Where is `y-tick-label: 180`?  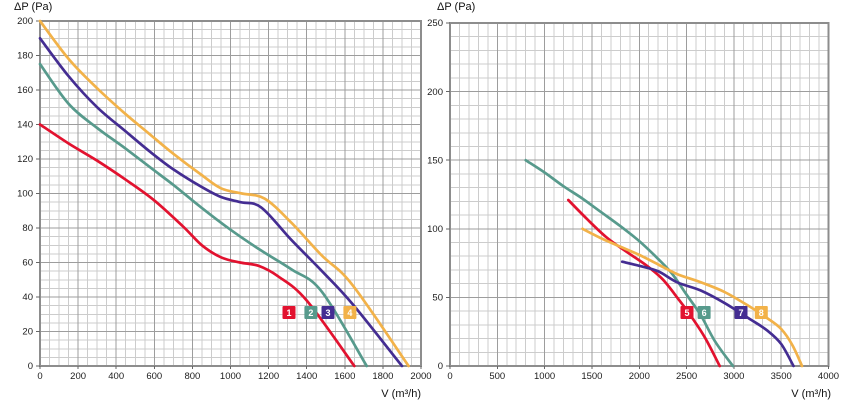
y-tick-label: 180 is located at coordinates (25, 56).